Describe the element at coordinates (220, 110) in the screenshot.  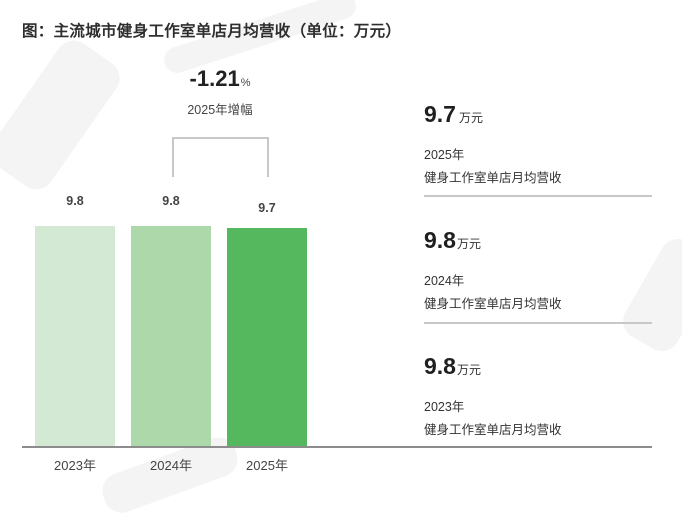
I see `change-label: 2025年增幅` at that location.